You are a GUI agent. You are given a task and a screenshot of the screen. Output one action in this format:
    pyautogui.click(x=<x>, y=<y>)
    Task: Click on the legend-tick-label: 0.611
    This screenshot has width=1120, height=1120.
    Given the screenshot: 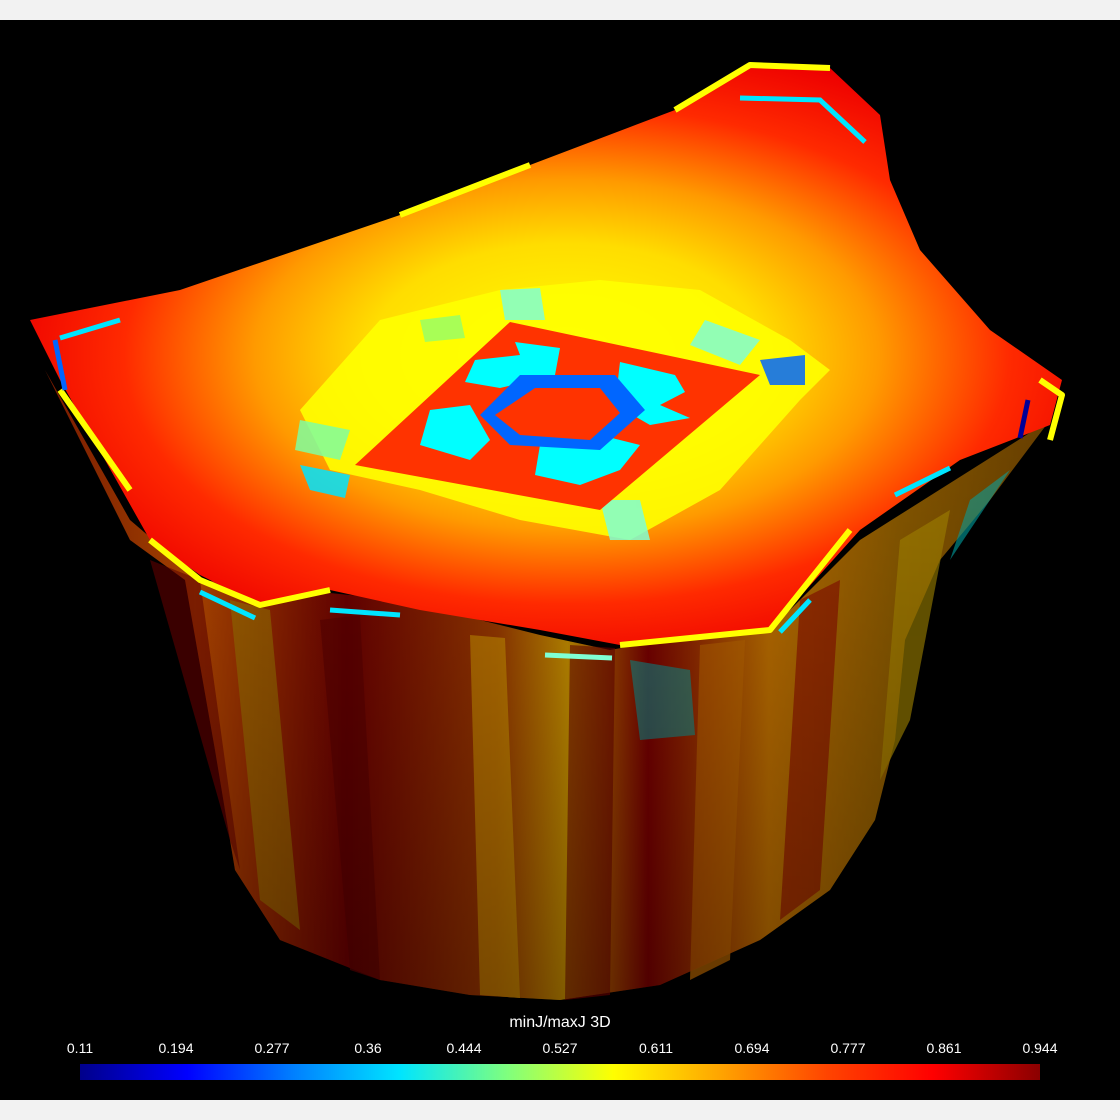 What is the action you would take?
    pyautogui.click(x=656, y=1048)
    